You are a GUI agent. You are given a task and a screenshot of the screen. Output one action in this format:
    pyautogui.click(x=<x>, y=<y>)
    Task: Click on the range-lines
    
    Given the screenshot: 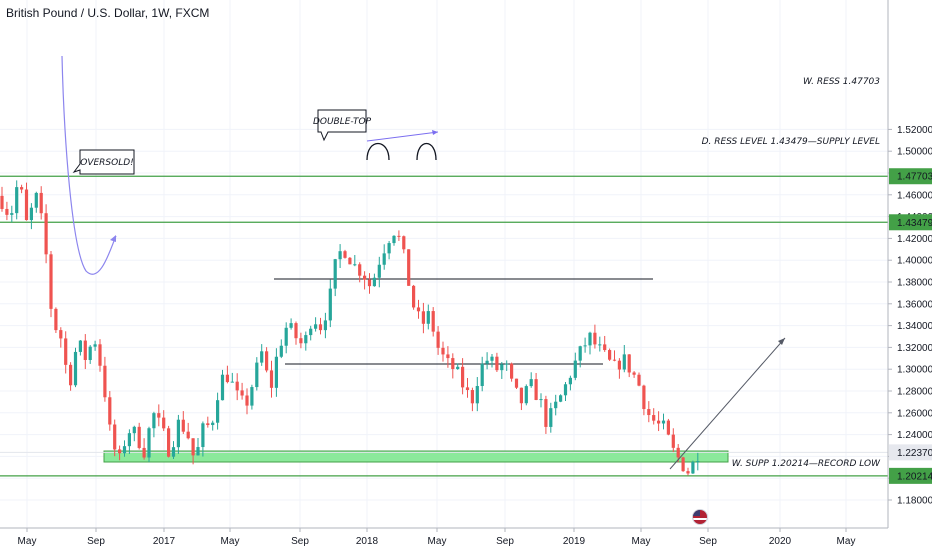 What is the action you would take?
    pyautogui.click(x=463, y=321)
    